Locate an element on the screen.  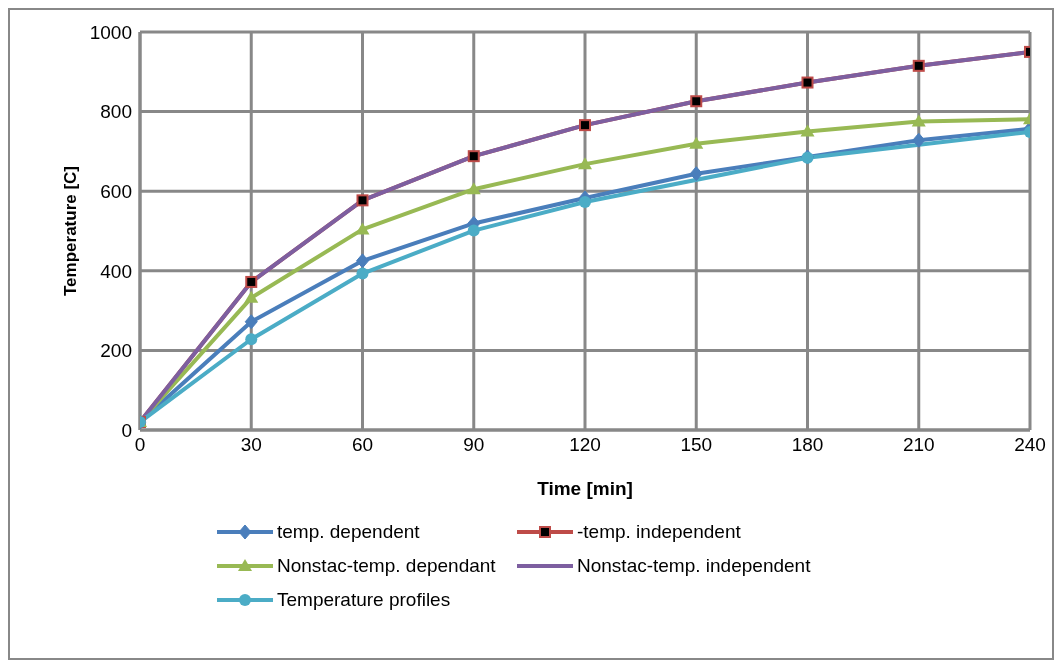
x-tick-label: 30 is located at coordinates (251, 445).